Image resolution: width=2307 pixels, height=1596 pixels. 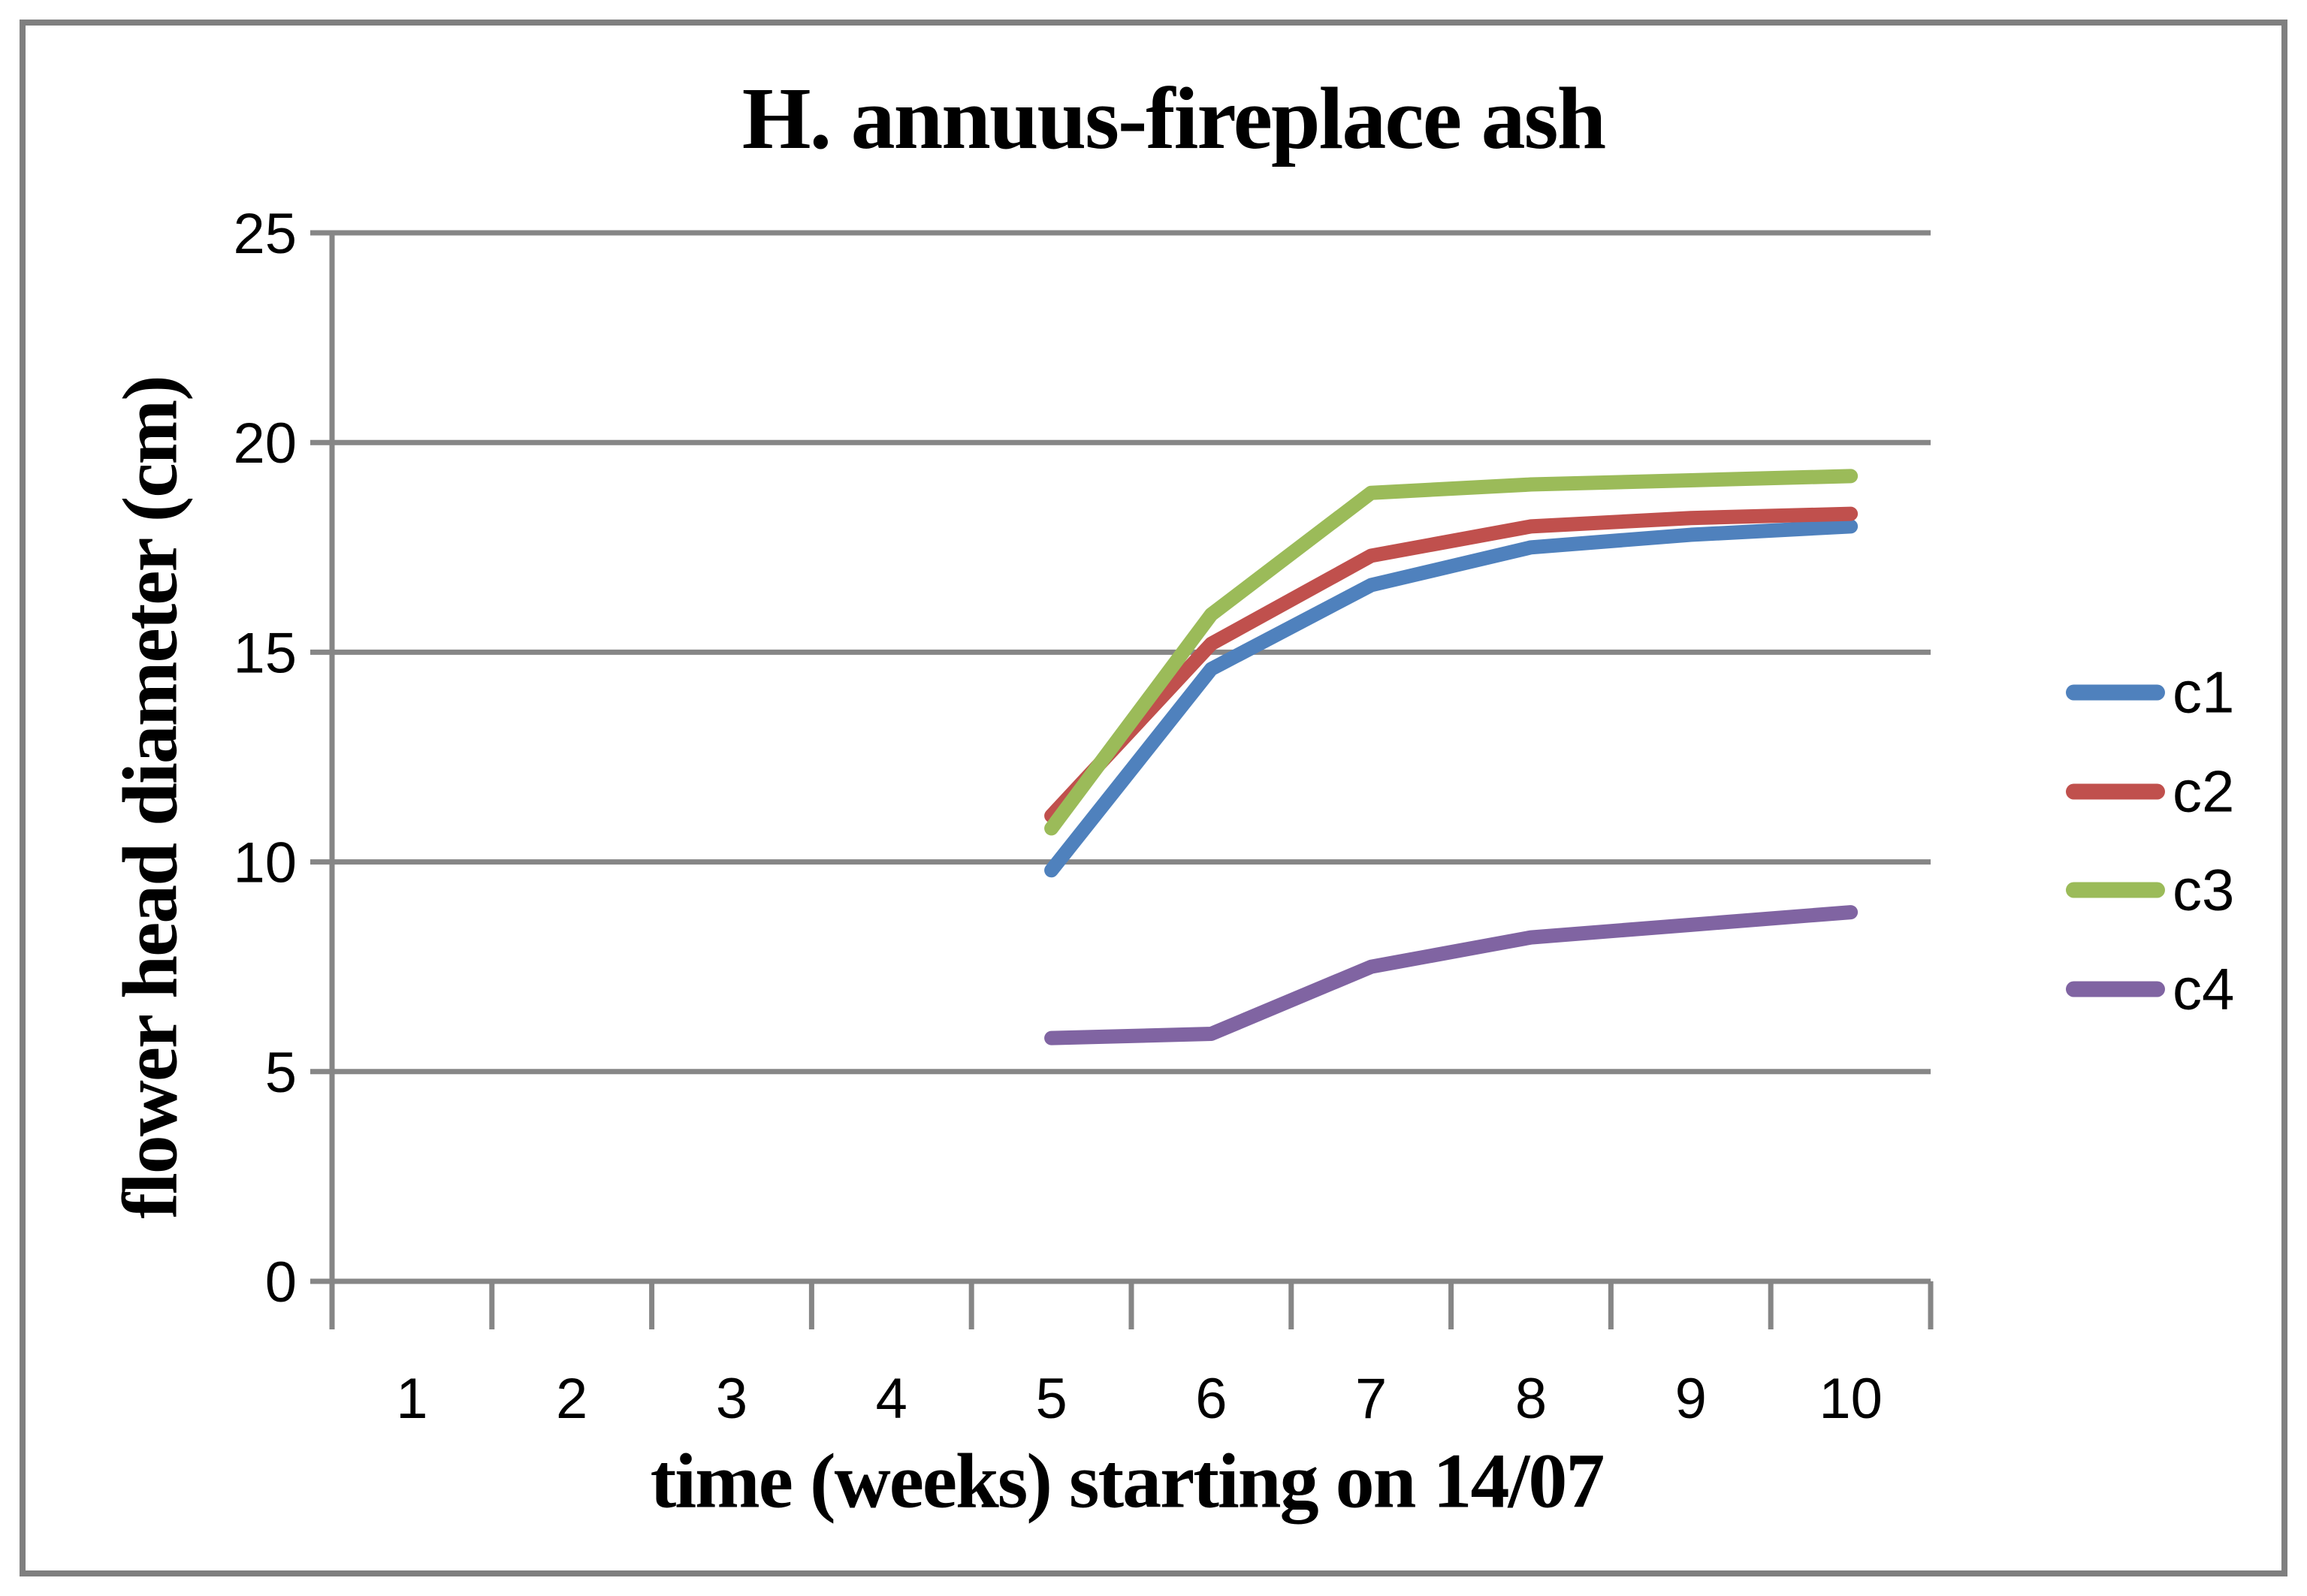 I want to click on legend-item-c2: c2, so click(x=2150, y=791).